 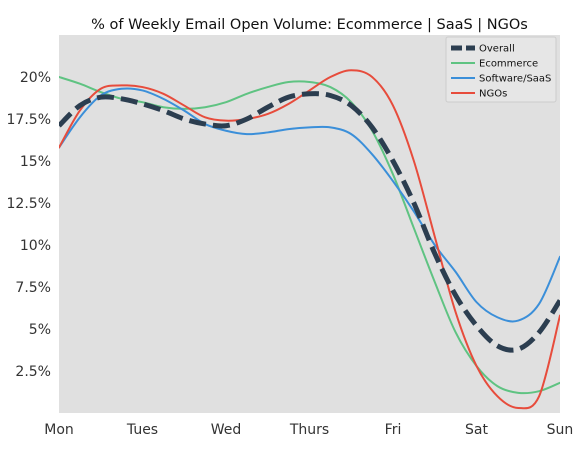 I want to click on y-tick-label: 2.5%, so click(x=33, y=372).